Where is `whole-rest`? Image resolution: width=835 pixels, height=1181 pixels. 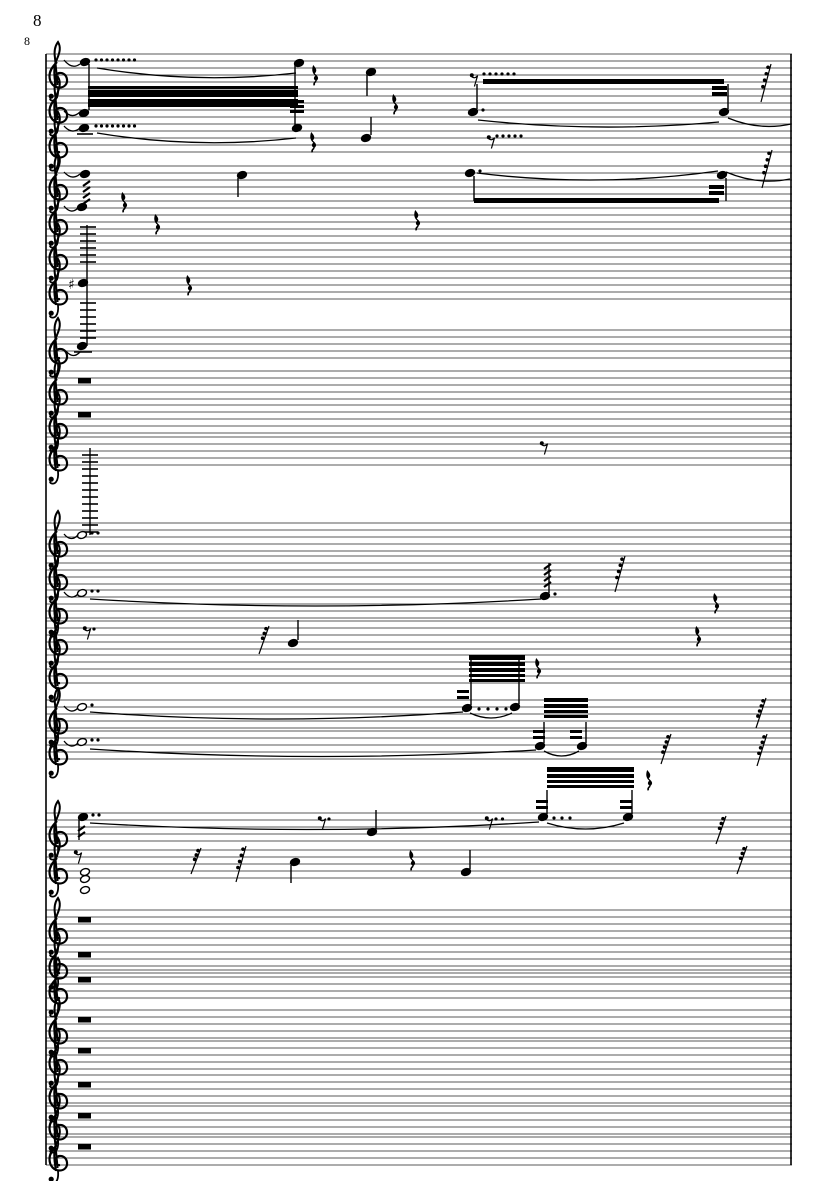 whole-rest is located at coordinates (84, 1147).